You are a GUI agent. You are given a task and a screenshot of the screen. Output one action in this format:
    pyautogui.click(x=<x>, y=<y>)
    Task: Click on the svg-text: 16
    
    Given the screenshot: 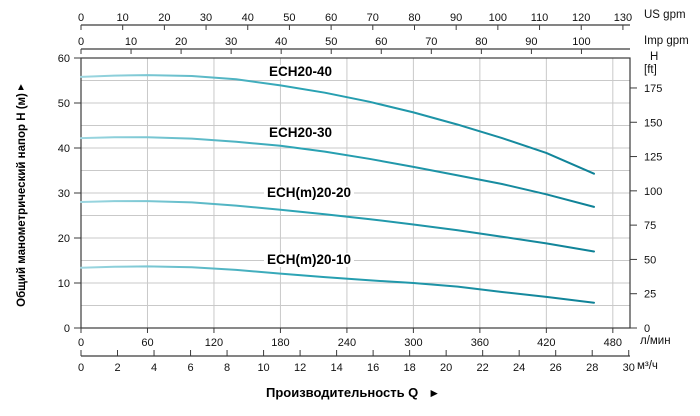 What is the action you would take?
    pyautogui.click(x=373, y=368)
    